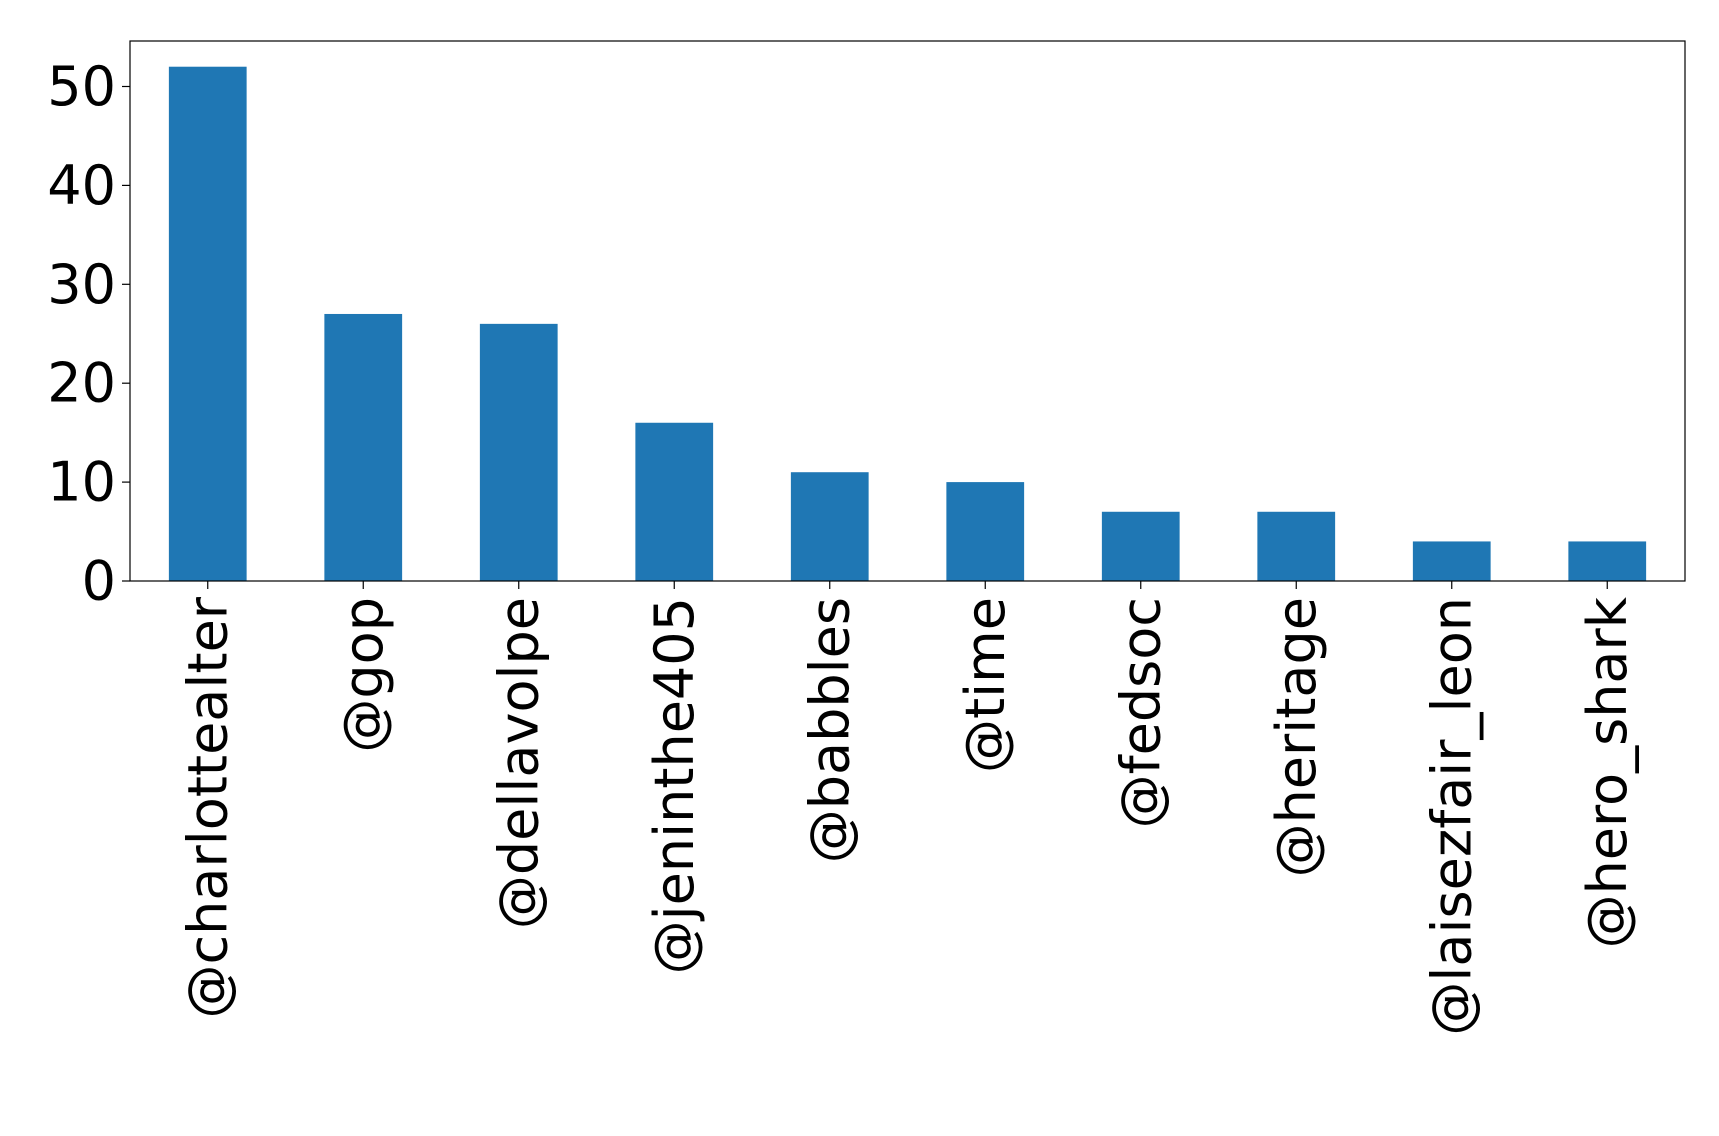  What do you see at coordinates (81, 185) in the screenshot?
I see `y-tick-label: 40` at bounding box center [81, 185].